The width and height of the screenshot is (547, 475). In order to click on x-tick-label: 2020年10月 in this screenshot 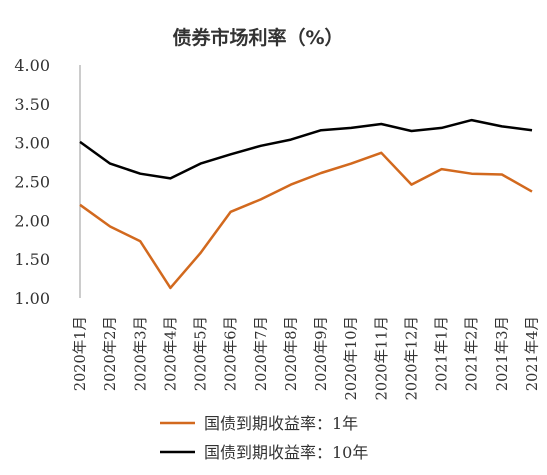, I will do `click(351, 358)`.